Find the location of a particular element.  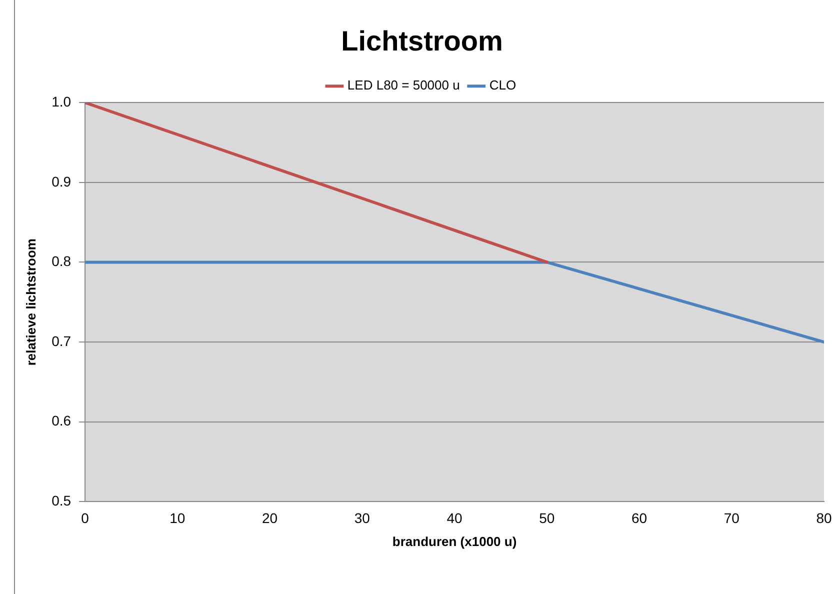

legend-label: CLO is located at coordinates (502, 85).